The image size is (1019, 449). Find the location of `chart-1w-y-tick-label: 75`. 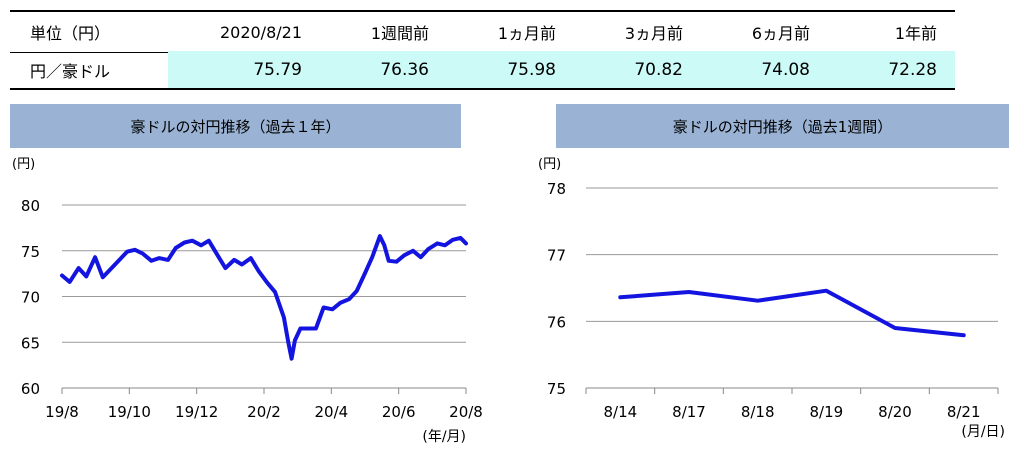

chart-1w-y-tick-label: 75 is located at coordinates (556, 389).